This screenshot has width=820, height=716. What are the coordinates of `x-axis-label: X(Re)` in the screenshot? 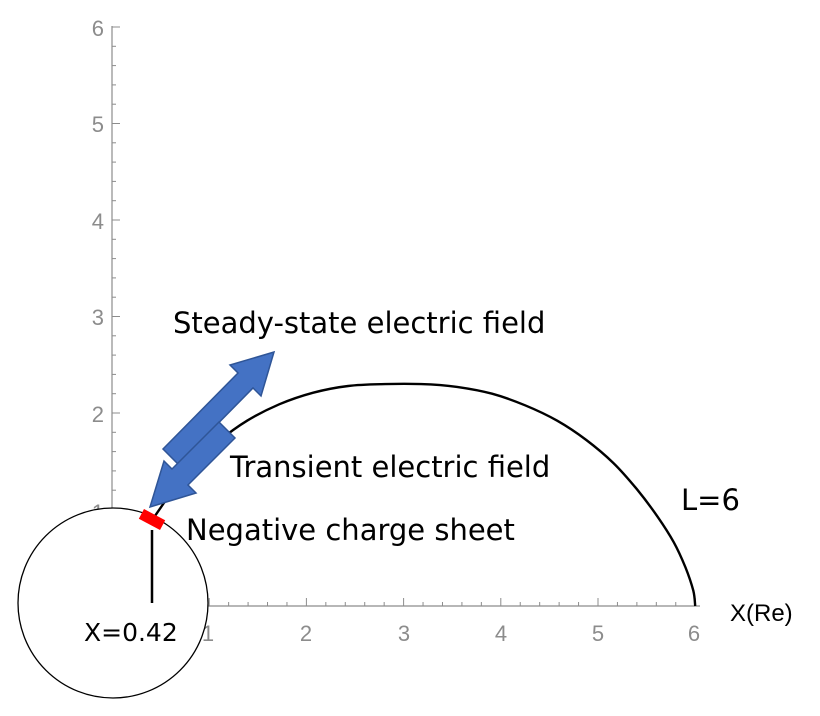 It's located at (761, 613).